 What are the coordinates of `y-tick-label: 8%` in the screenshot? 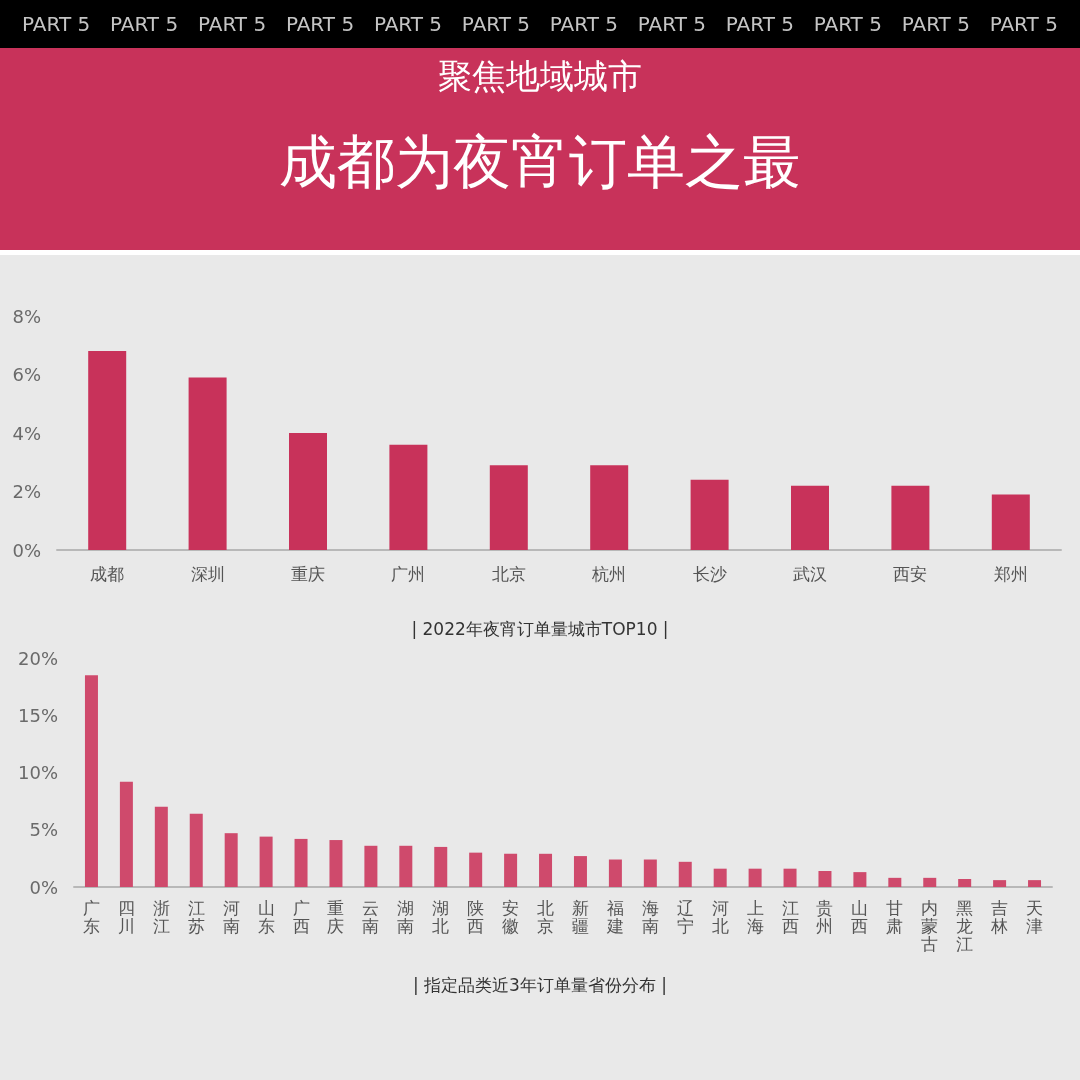 It's located at (26, 316).